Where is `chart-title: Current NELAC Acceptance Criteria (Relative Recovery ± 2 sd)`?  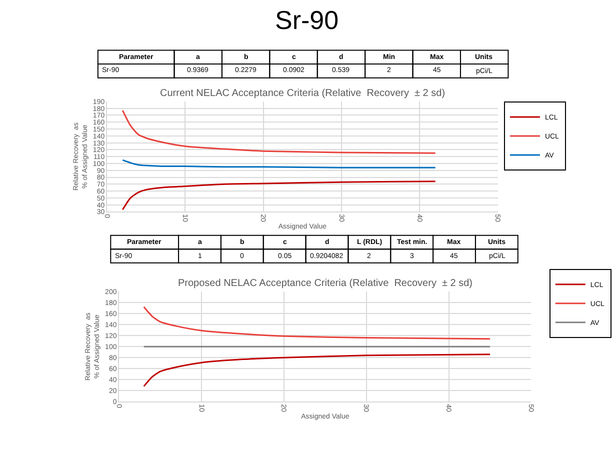 chart-title: Current NELAC Acceptance Criteria (Relative Recovery ± 2 sd) is located at coordinates (303, 93).